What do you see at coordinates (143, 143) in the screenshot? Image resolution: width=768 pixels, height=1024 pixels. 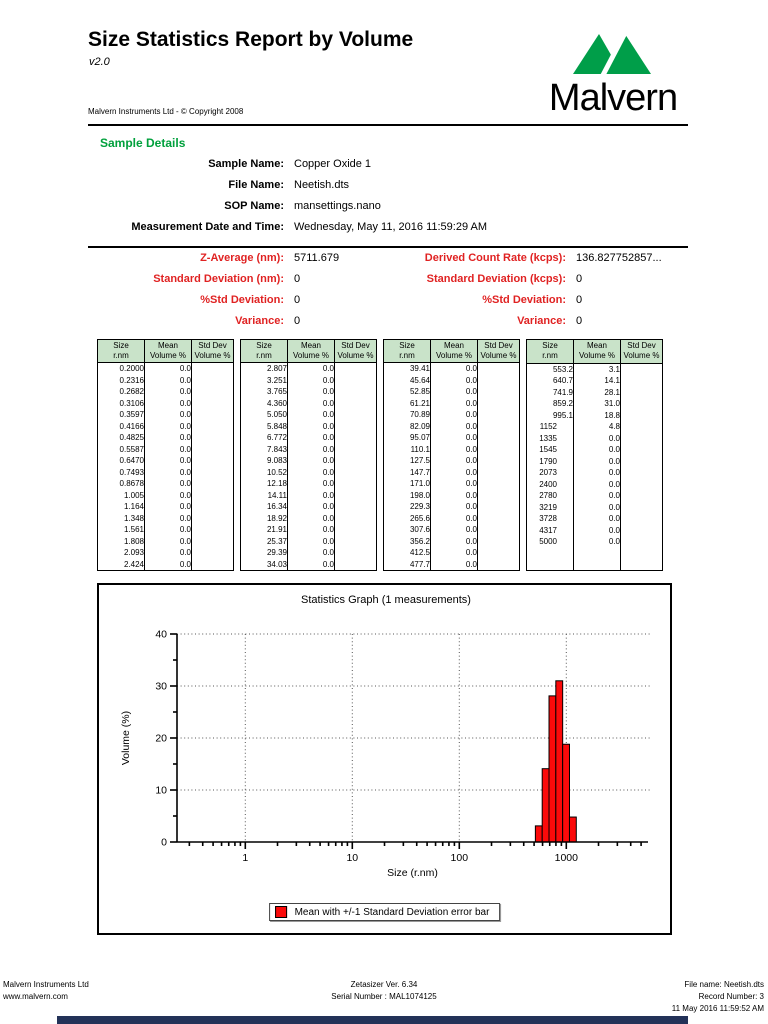 I see `sample-details-heading: Sample Details` at bounding box center [143, 143].